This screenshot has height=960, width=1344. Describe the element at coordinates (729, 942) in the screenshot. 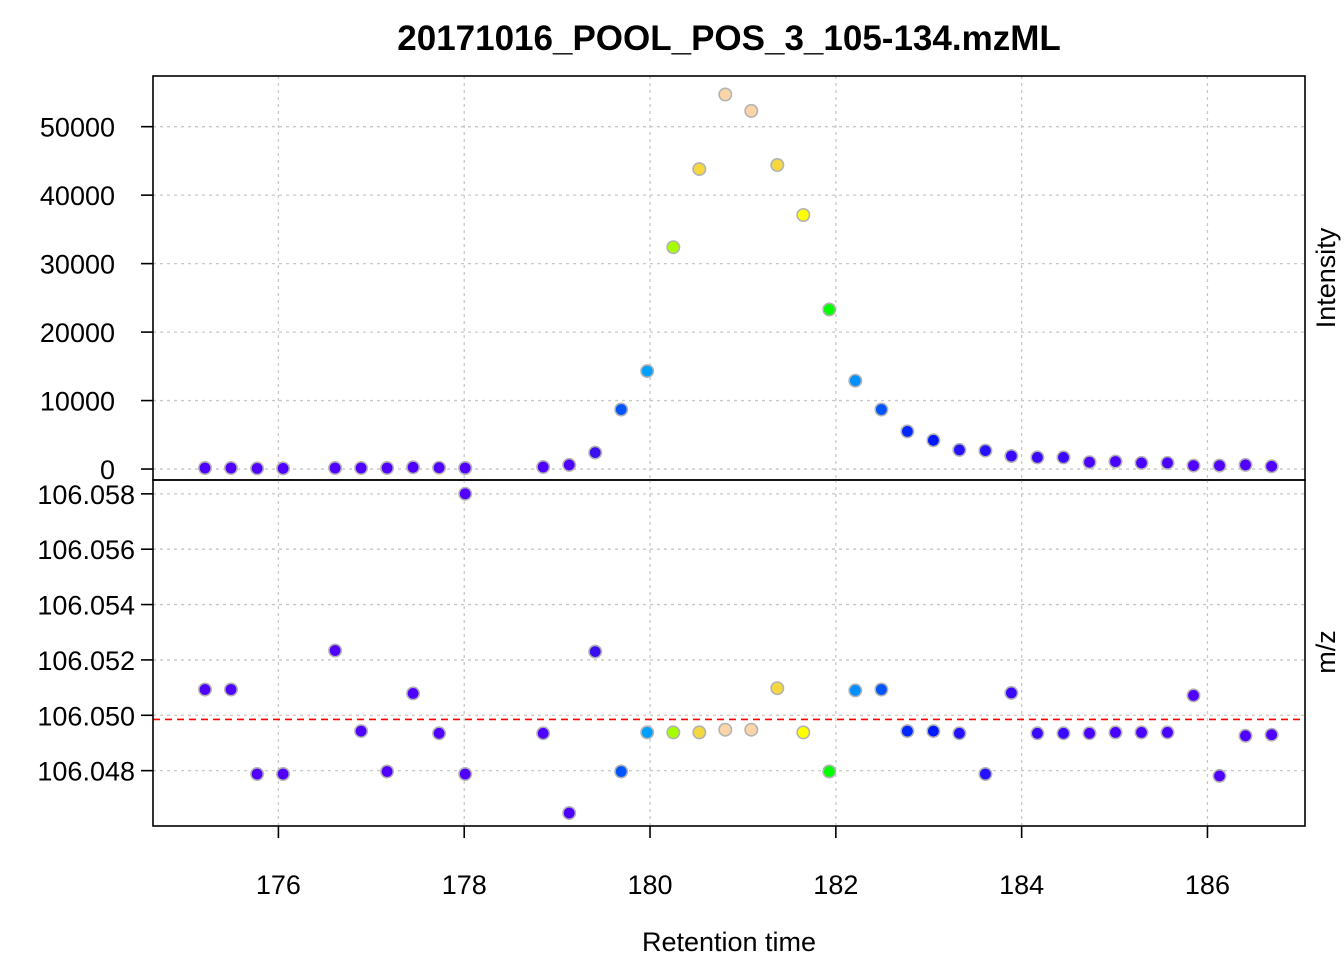

I see `x-axis-label: Retention time` at that location.